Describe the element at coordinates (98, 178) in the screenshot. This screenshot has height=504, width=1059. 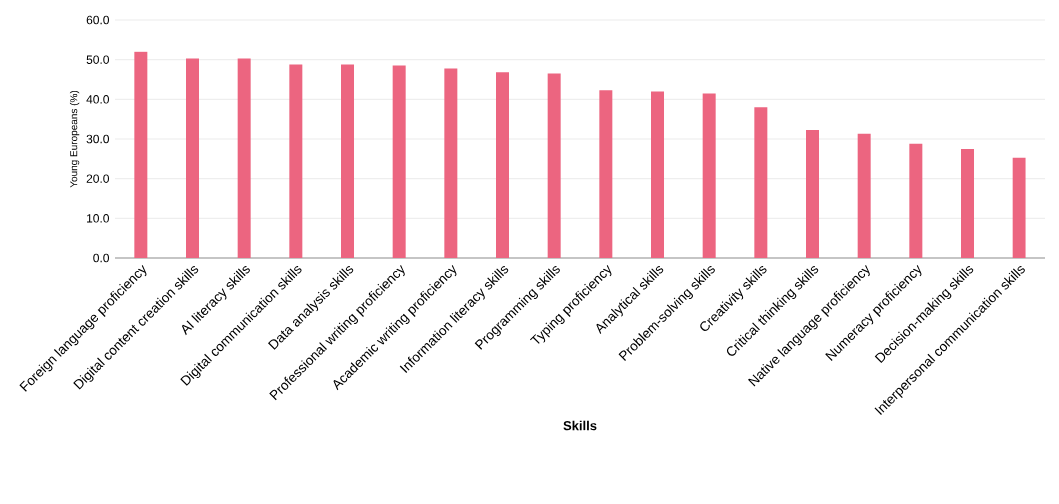
I see `y-tick-label: 20.0` at that location.